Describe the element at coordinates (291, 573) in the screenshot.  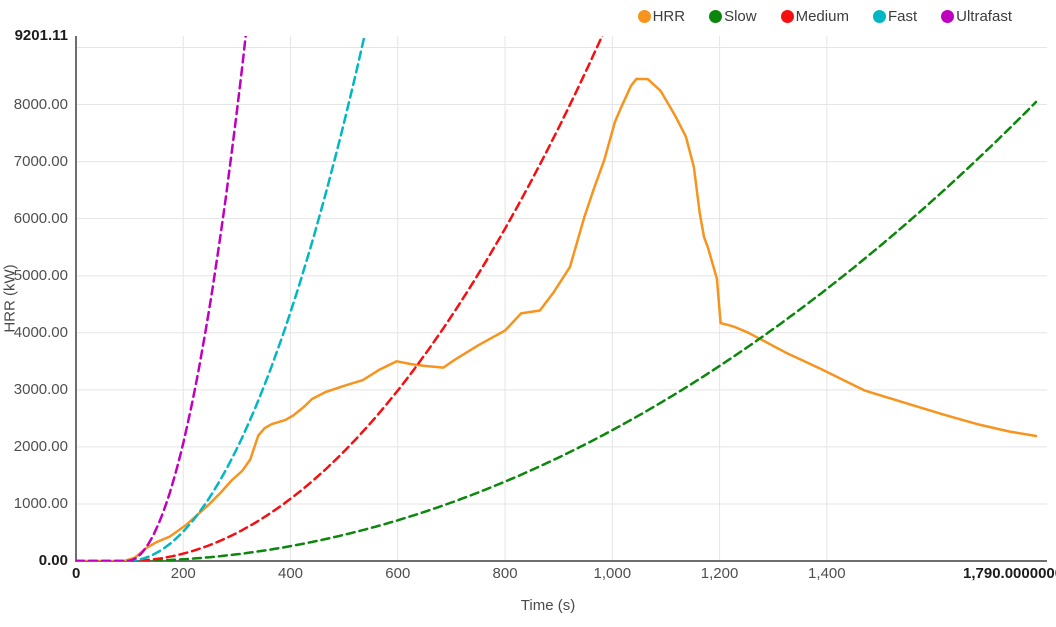
I see `x-tick-label: 400` at that location.